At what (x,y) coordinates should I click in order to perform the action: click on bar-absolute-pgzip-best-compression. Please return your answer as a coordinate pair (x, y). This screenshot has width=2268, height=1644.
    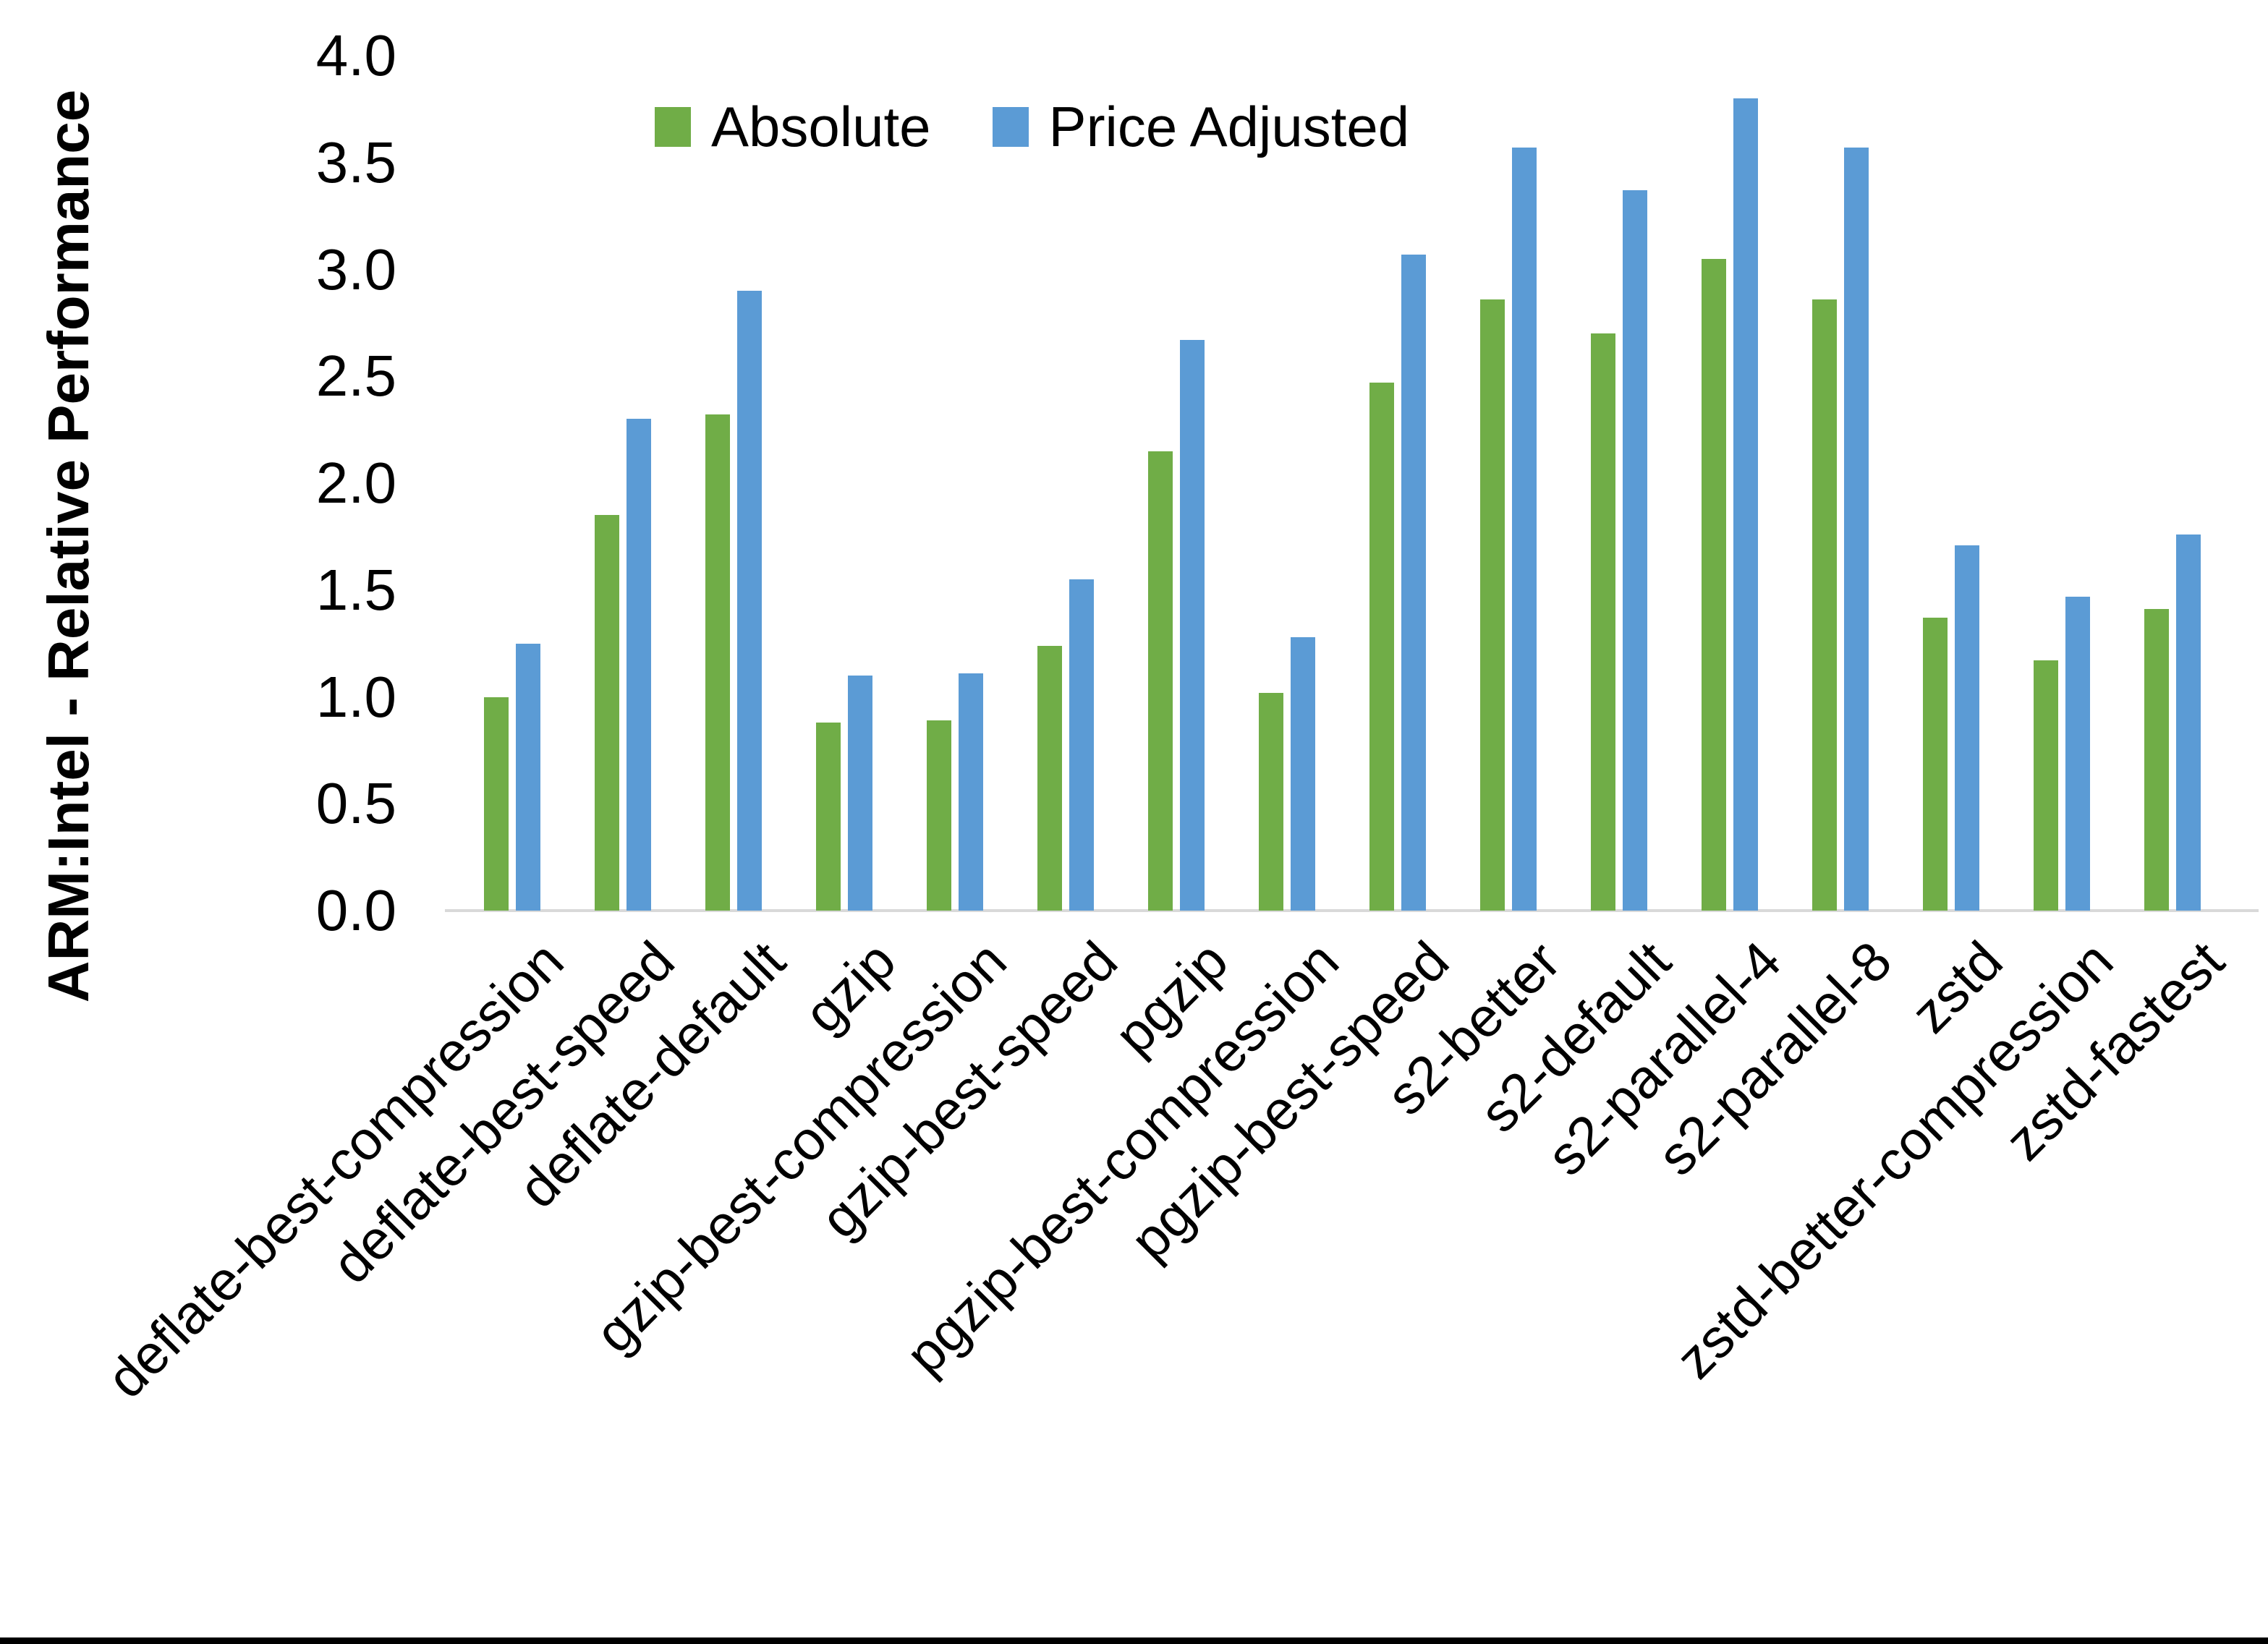
    Looking at the image, I should click on (1270, 801).